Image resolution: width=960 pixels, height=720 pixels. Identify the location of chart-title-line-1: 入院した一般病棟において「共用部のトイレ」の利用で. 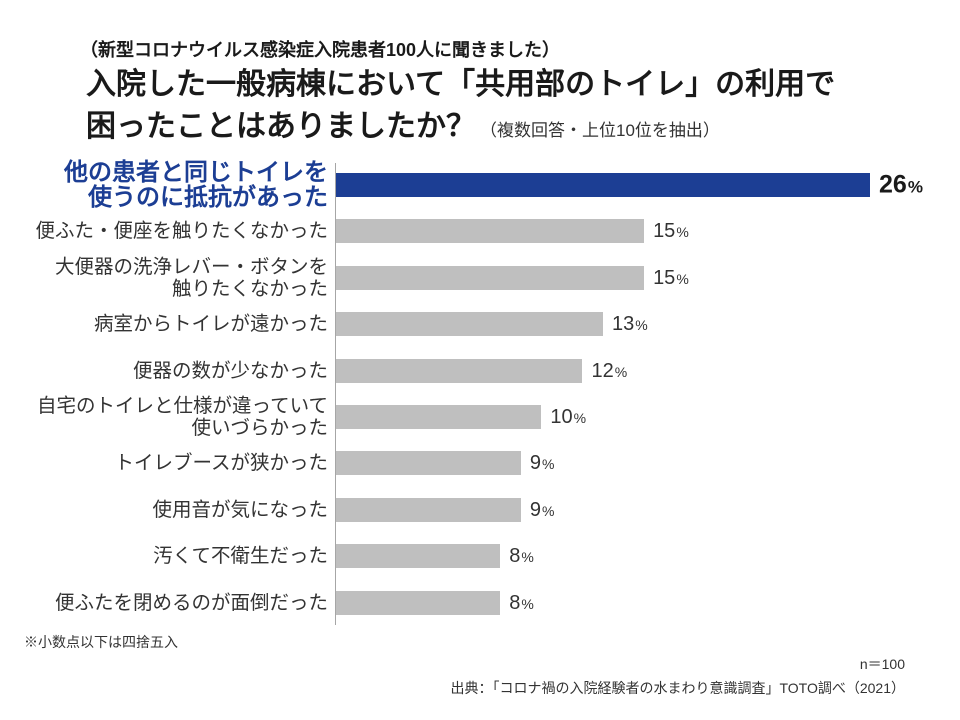
(461, 84).